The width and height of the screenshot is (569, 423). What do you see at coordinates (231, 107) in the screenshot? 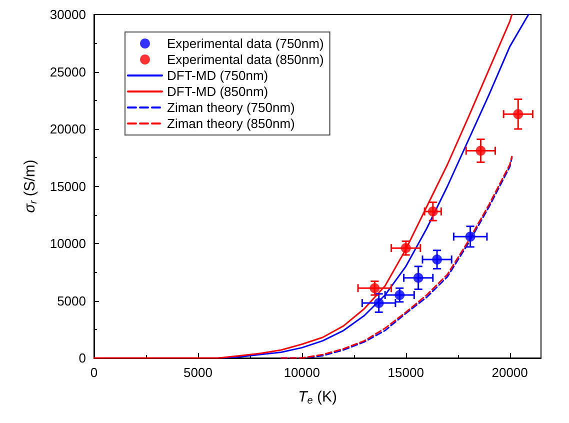
I see `legend-label: Ziman theory (750nm)` at bounding box center [231, 107].